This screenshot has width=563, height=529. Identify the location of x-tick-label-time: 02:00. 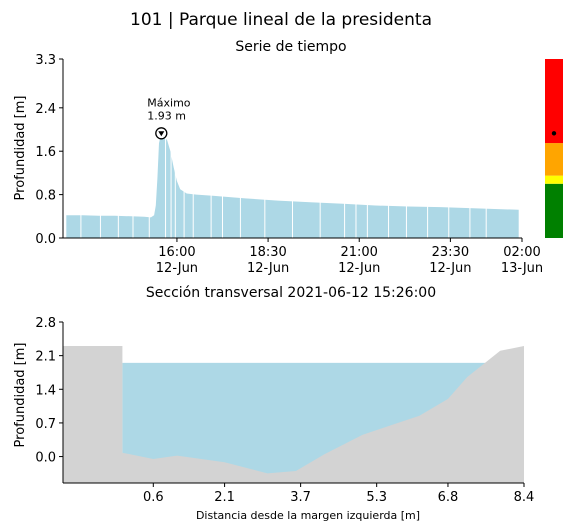
(521, 252).